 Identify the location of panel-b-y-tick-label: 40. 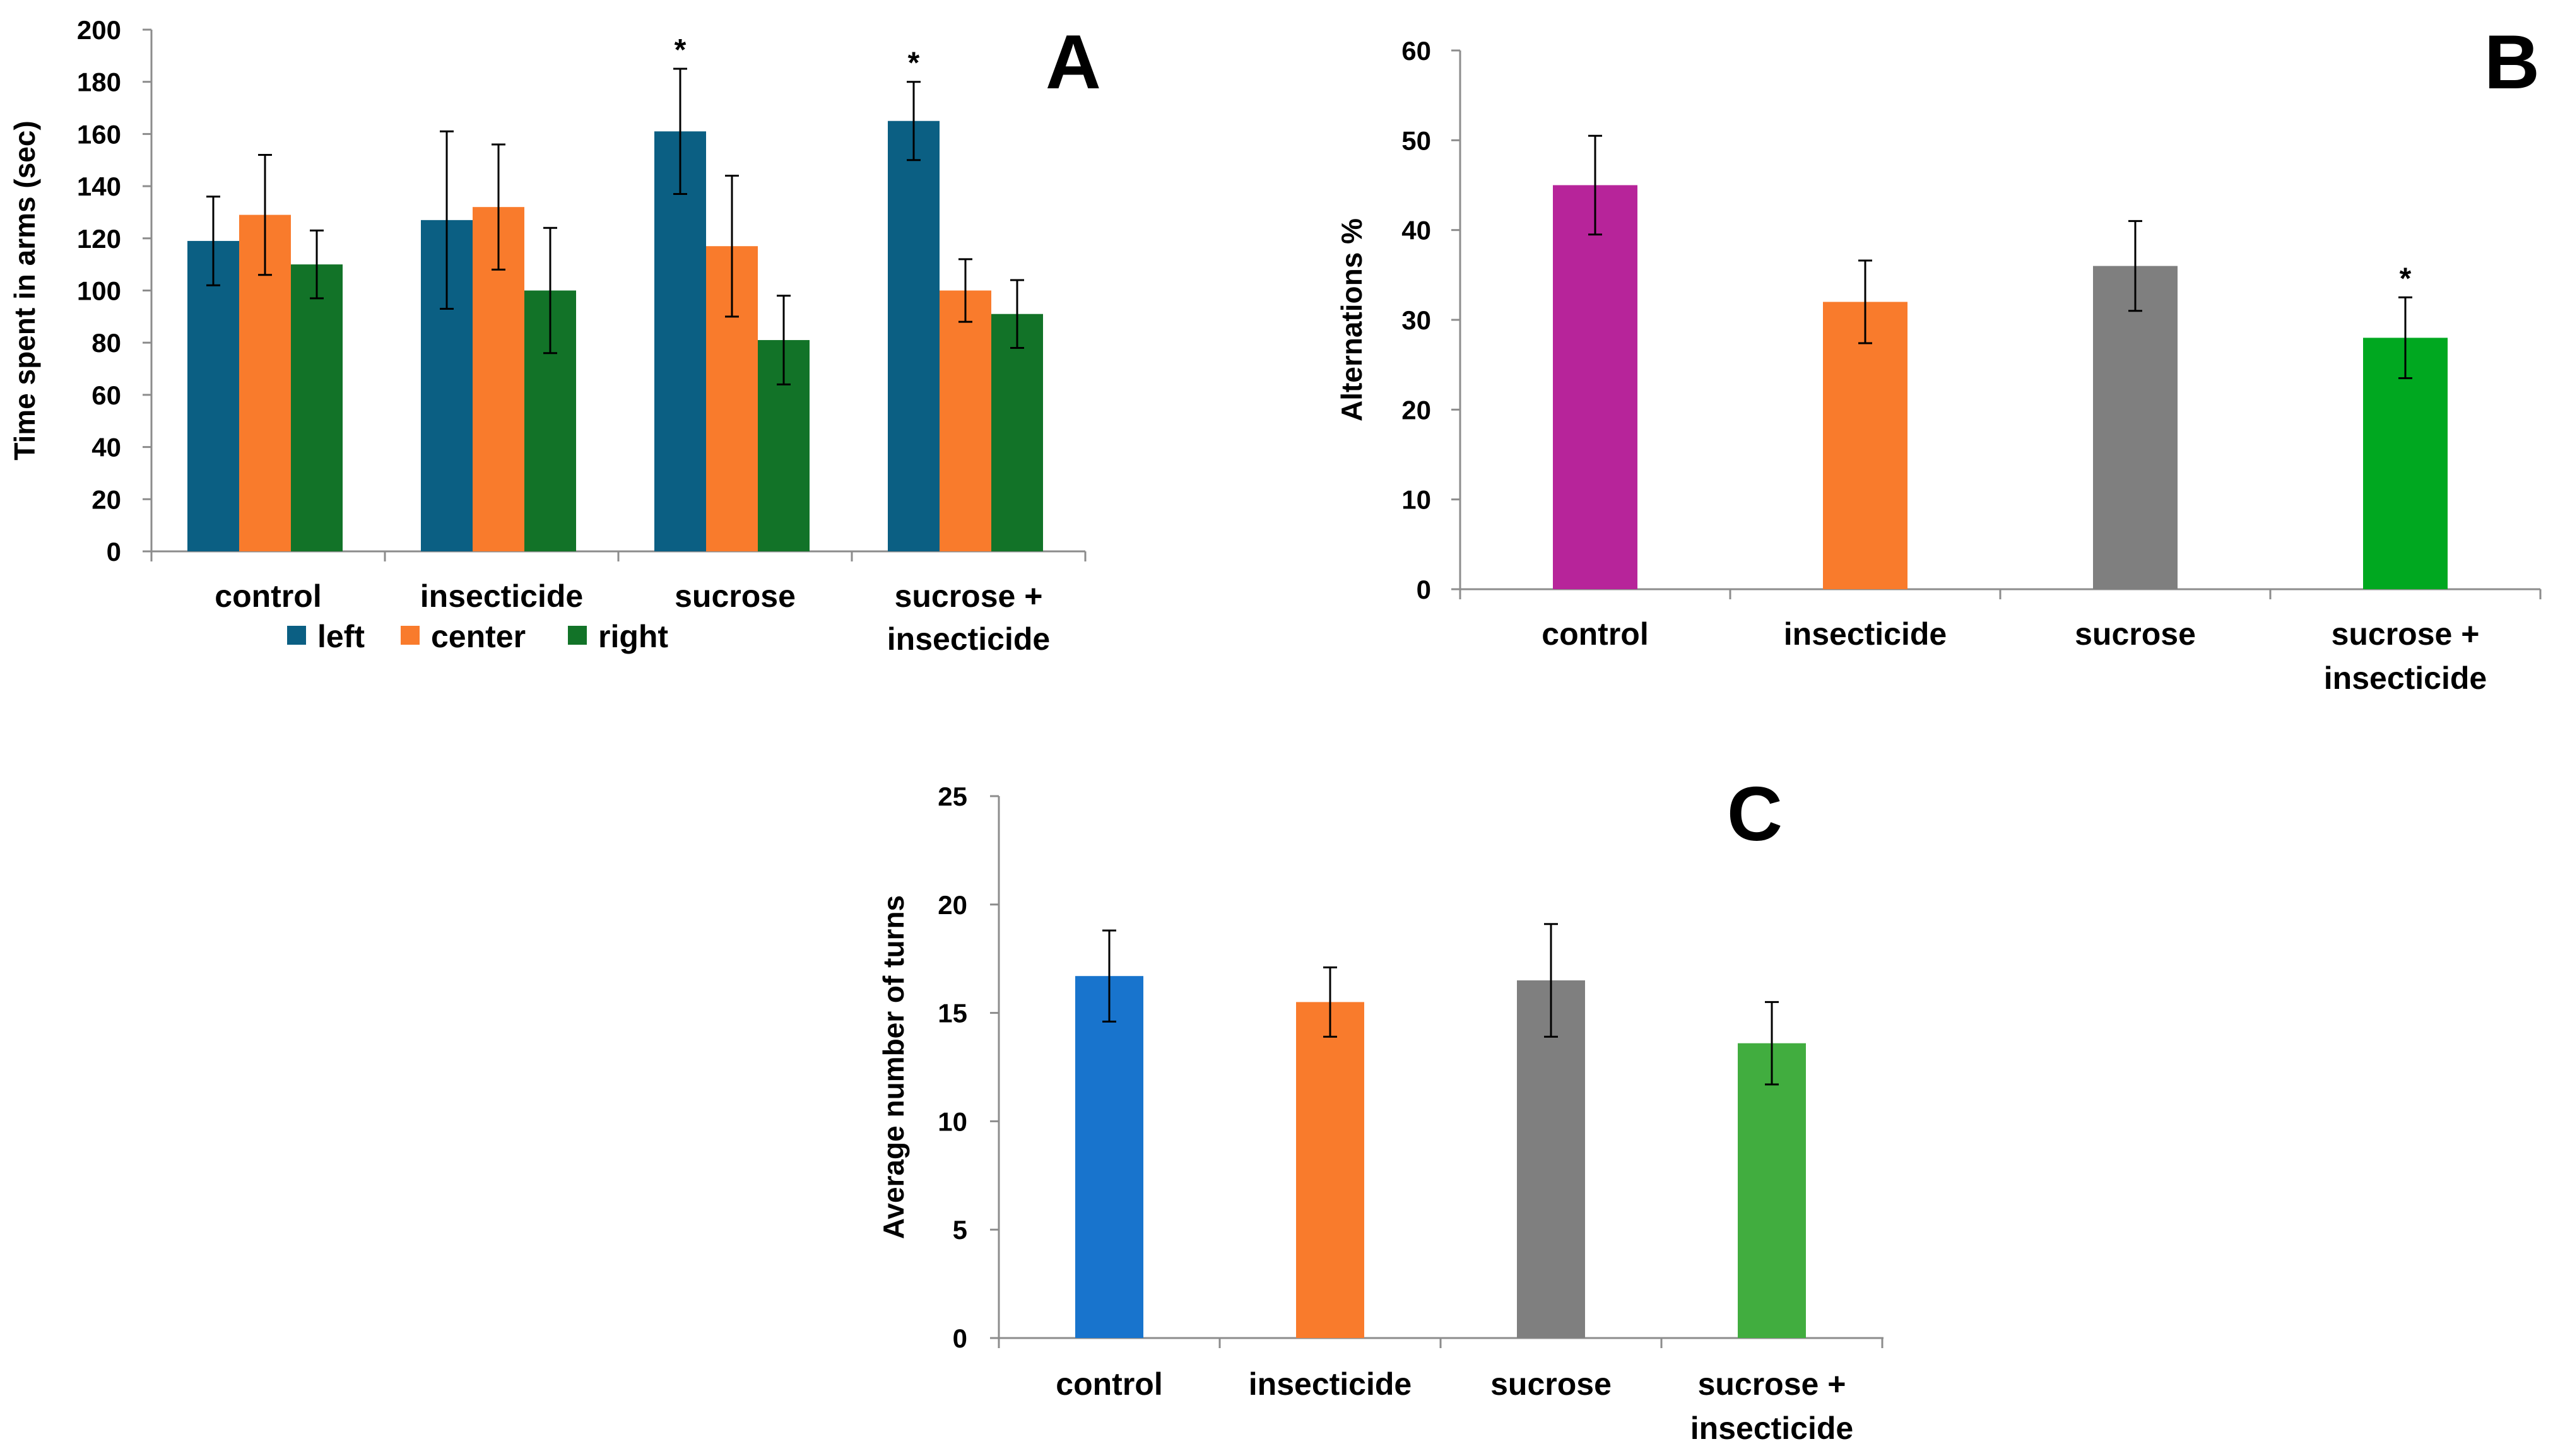
(1416, 230).